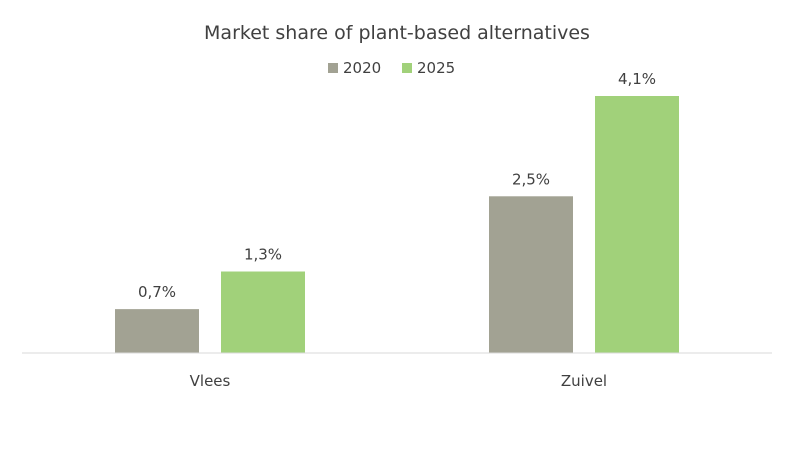 The width and height of the screenshot is (794, 451). Describe the element at coordinates (263, 255) in the screenshot. I see `data-label-vlees-2025: 1,3%` at that location.